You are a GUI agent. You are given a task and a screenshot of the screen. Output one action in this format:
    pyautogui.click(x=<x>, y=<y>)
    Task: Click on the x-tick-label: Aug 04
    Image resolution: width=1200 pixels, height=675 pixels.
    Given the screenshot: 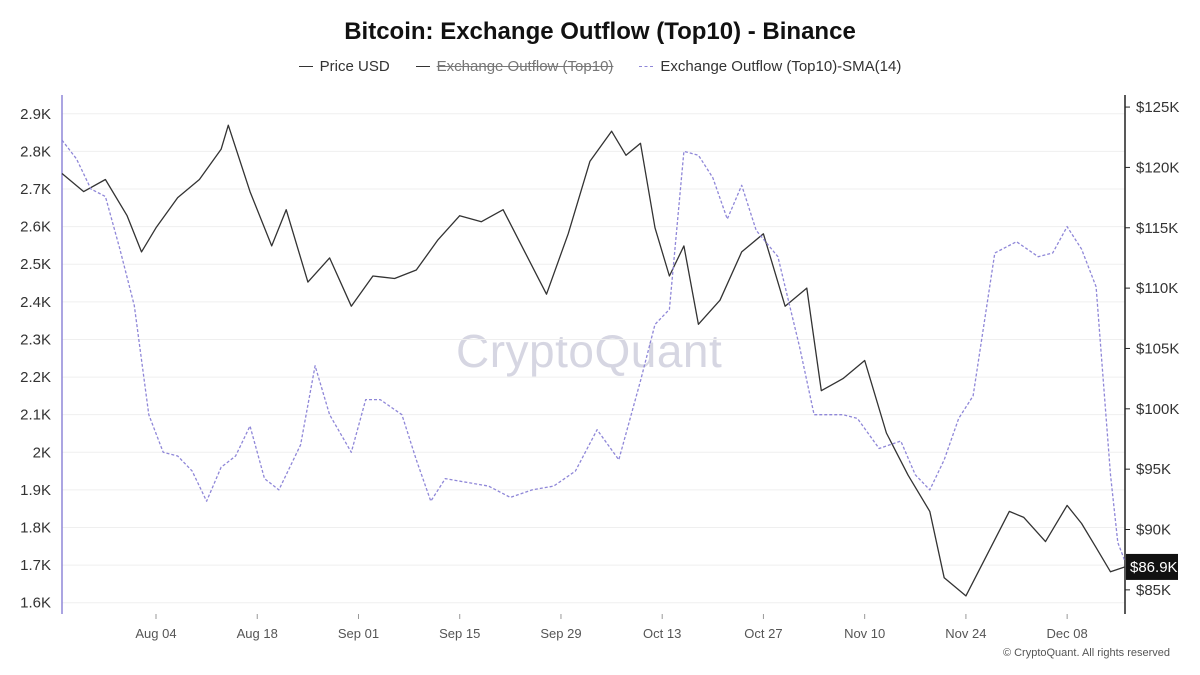 What is the action you would take?
    pyautogui.click(x=155, y=633)
    